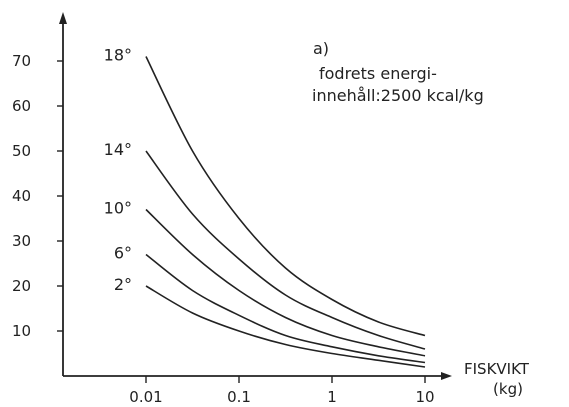  I want to click on y-tick-label: 40, so click(21, 196).